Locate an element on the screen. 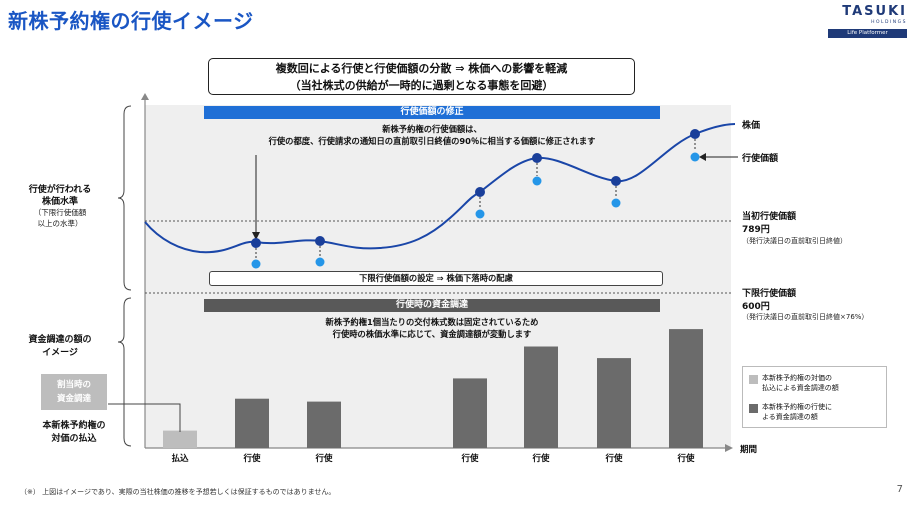  lower-left-label-1: 資金調達の額の is located at coordinates (60, 340).